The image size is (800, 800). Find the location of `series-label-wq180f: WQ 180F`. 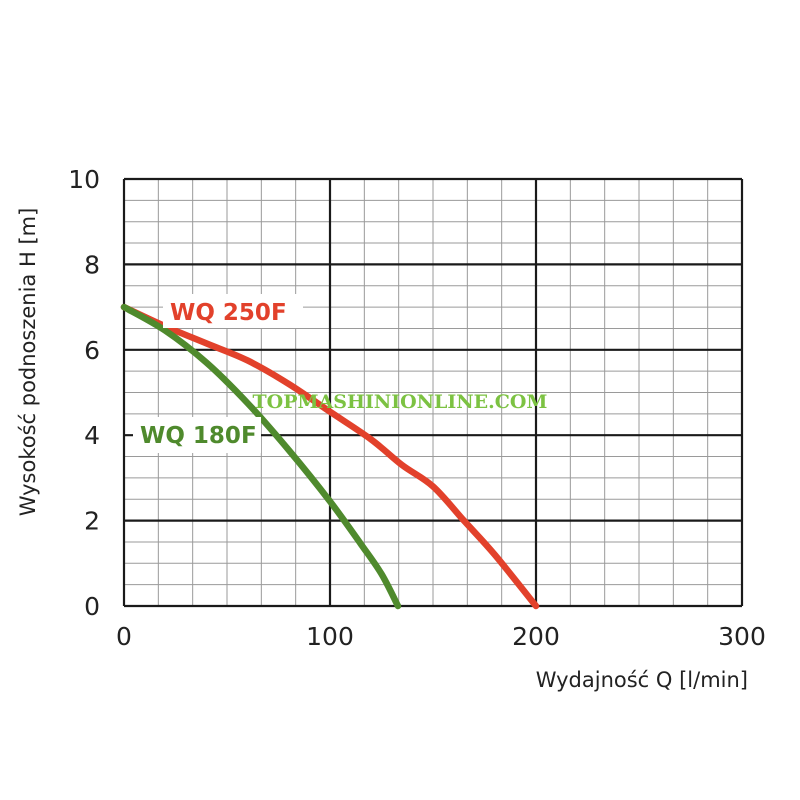

series-label-wq180f: WQ 180F is located at coordinates (197, 435).